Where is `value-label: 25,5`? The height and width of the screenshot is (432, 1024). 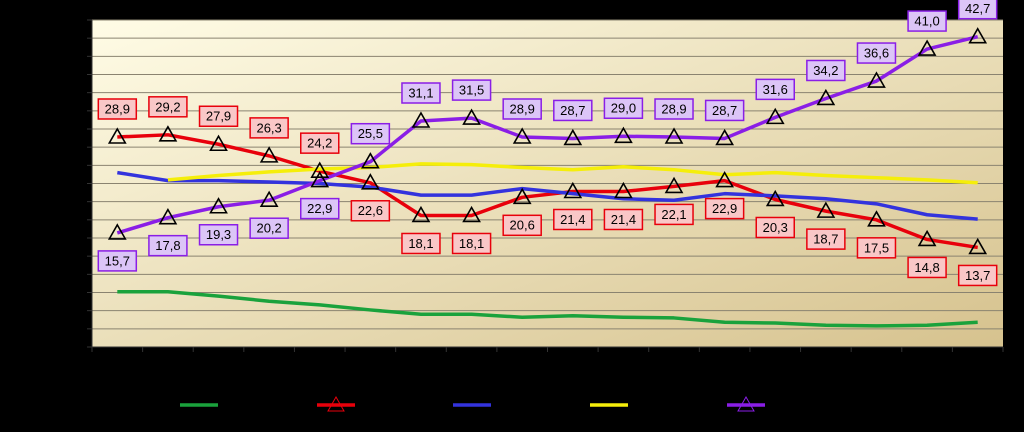
value-label: 25,5 is located at coordinates (370, 133).